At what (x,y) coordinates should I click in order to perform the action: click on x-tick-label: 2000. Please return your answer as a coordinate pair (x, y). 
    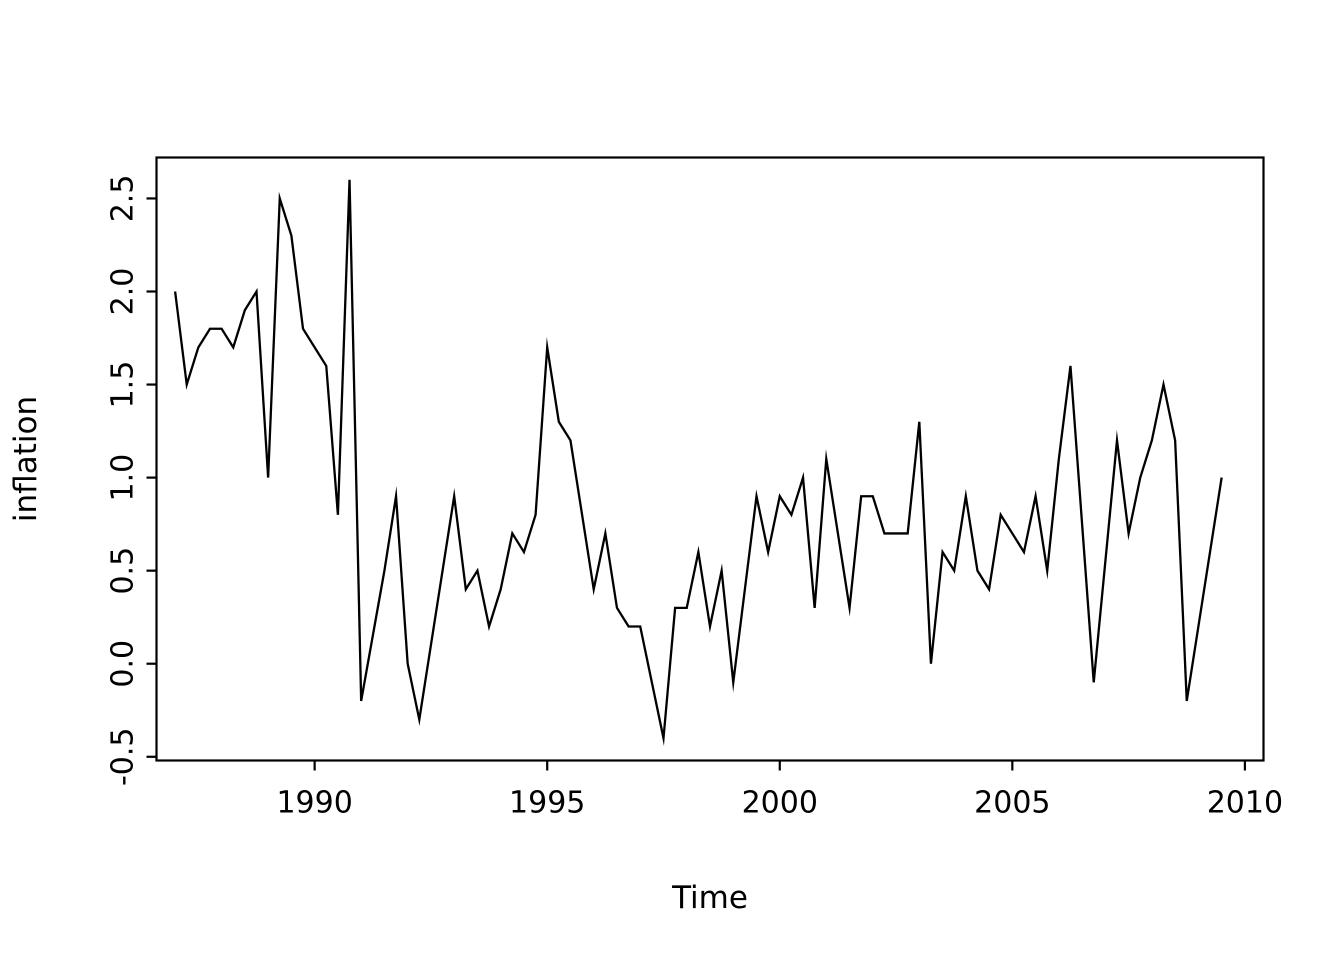
    Looking at the image, I should click on (780, 803).